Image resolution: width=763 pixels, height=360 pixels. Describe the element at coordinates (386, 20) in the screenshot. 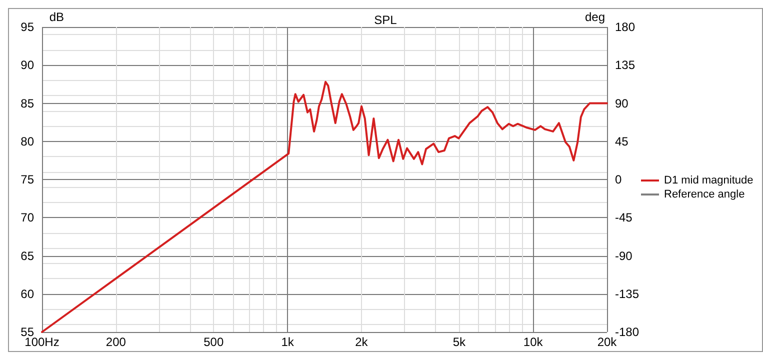

I see `chart-title: SPL` at that location.